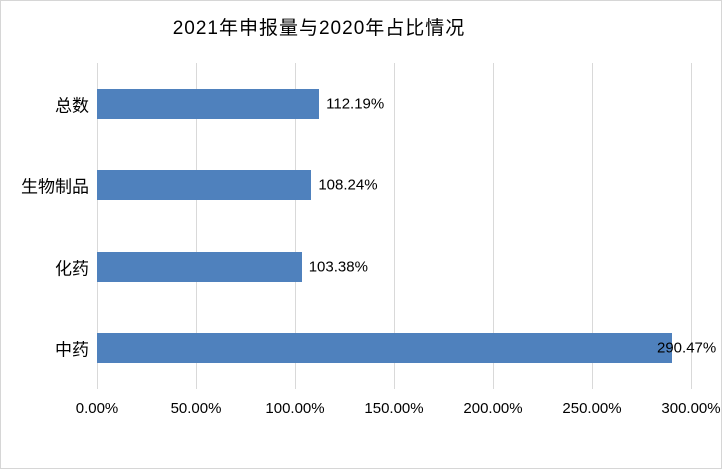 The height and width of the screenshot is (469, 722). I want to click on bar-data-label: 108.24%, so click(348, 185).